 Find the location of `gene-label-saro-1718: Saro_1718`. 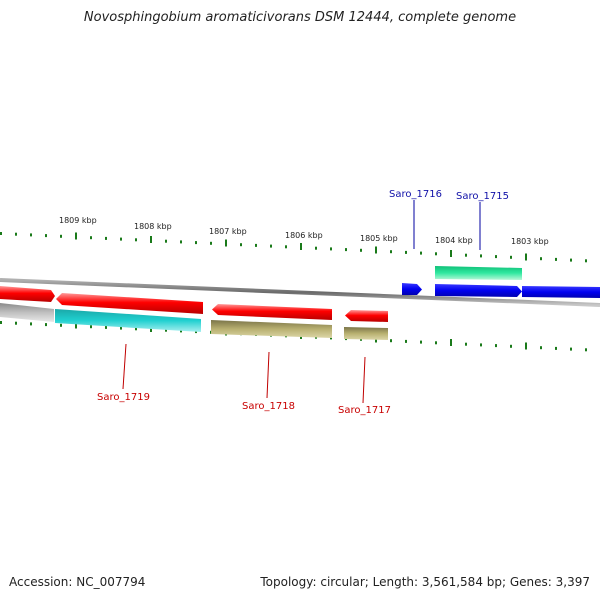

gene-label-saro-1718: Saro_1718 is located at coordinates (268, 406).